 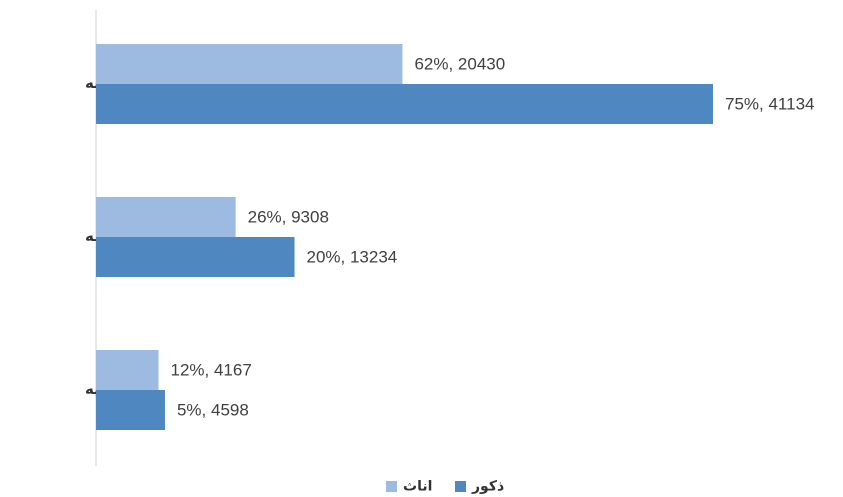 I want to click on value-label: 62%, 20430, so click(x=459, y=63).